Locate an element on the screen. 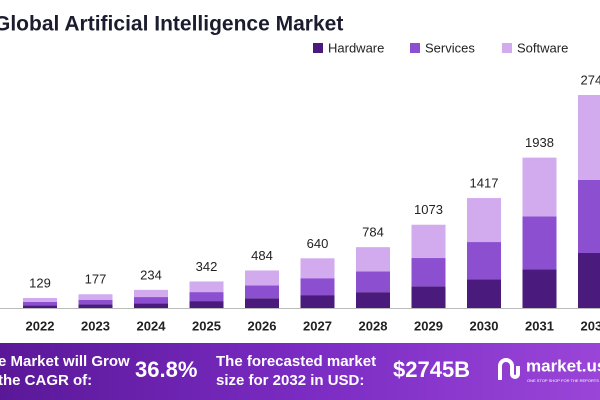 The image size is (600, 400). chart-title: Global Artificial Intelligence Market is located at coordinates (171, 24).